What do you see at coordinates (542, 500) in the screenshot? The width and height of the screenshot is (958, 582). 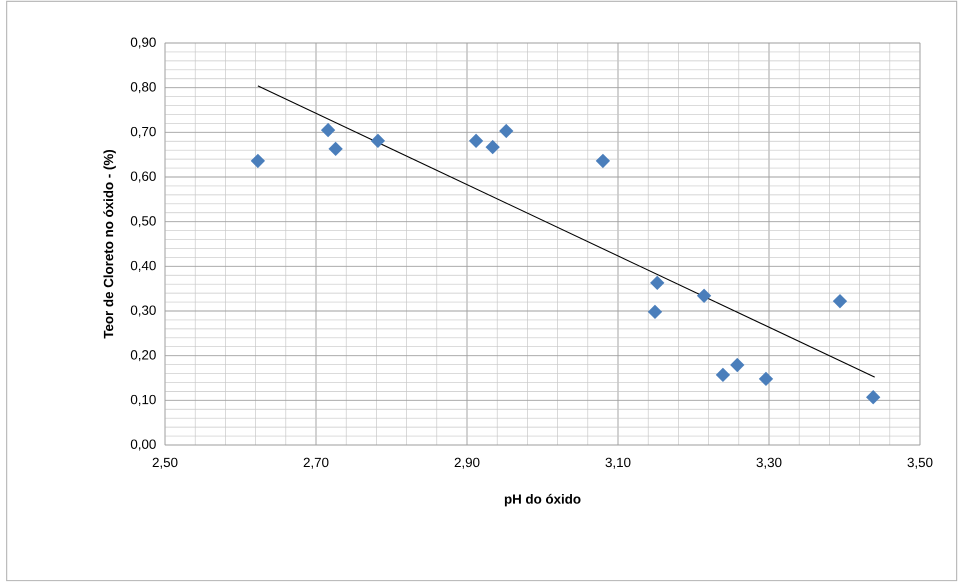 I see `x-axis-title: pH do óxido` at bounding box center [542, 500].